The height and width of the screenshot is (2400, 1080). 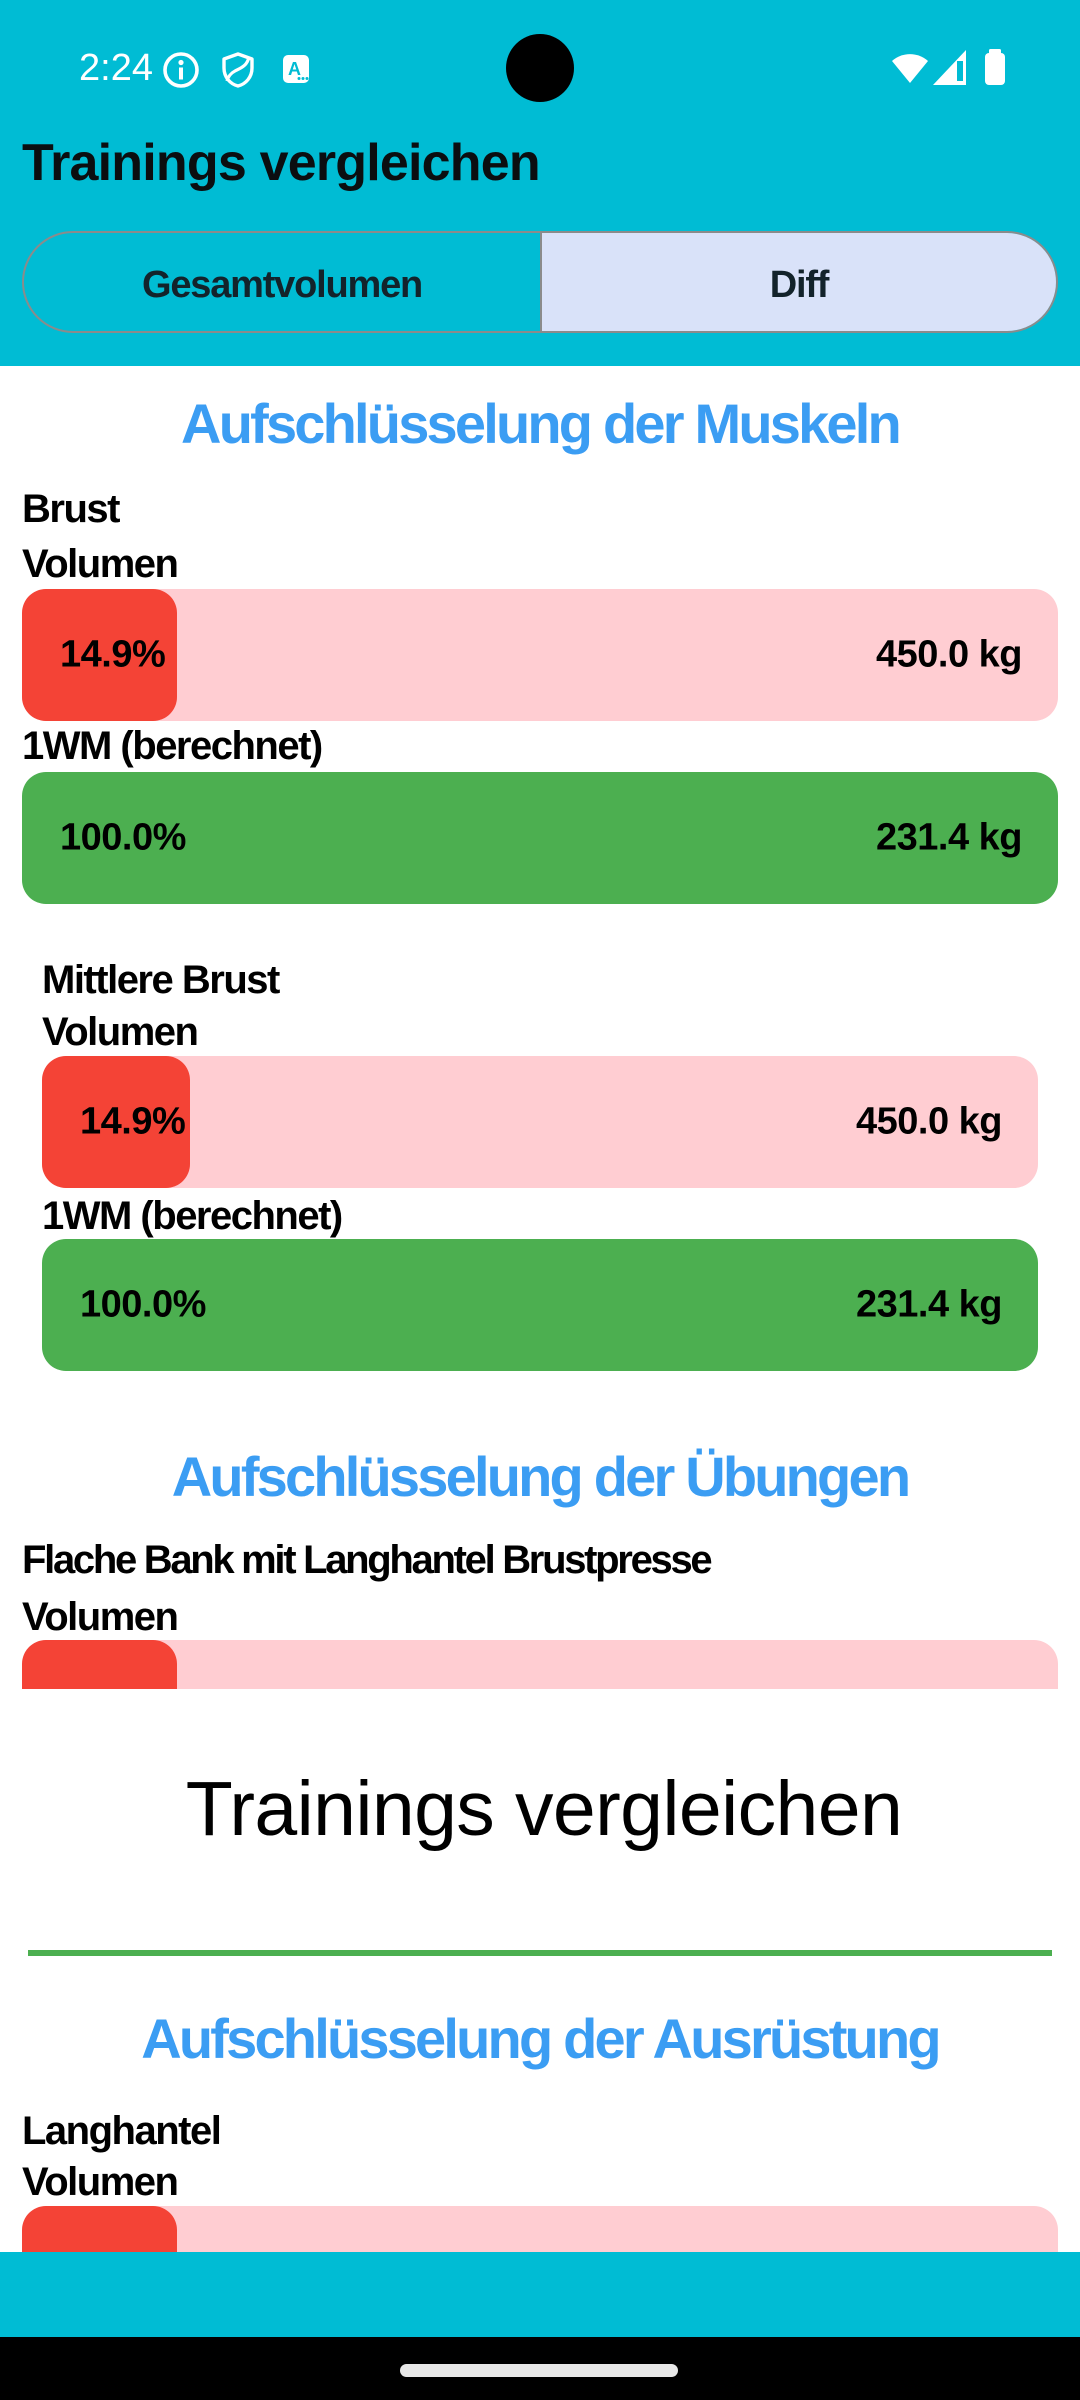 I want to click on svg-text: A, so click(x=294, y=69).